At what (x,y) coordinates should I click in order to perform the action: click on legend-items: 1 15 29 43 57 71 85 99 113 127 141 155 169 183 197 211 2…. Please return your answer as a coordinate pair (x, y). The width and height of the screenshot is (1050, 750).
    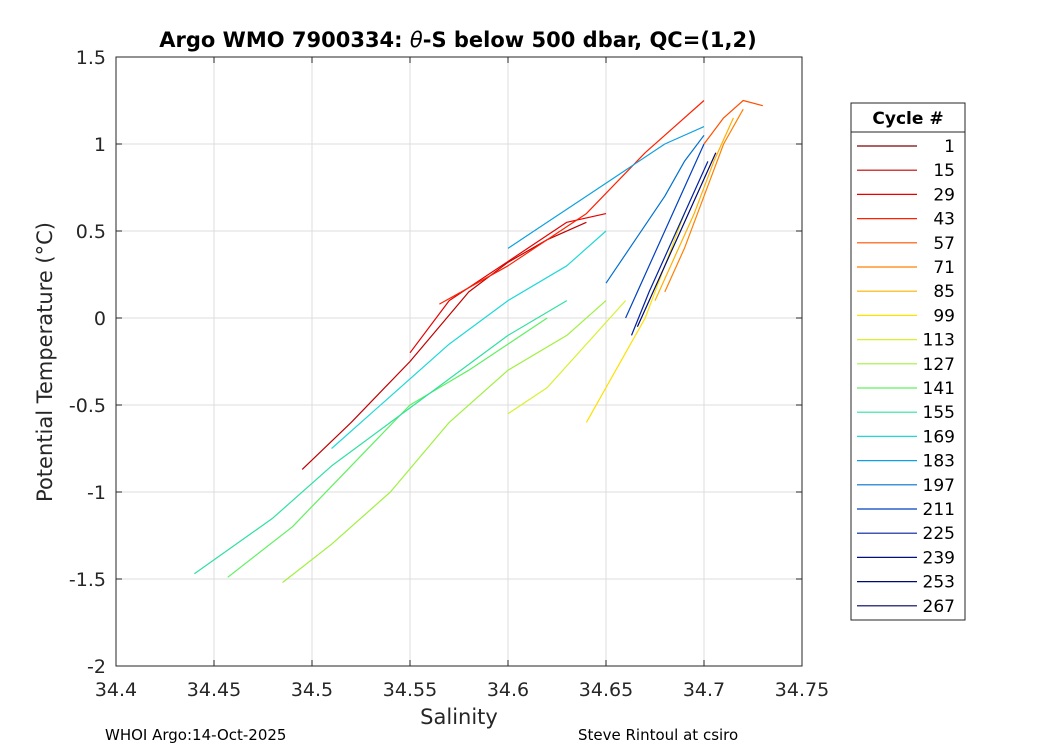
    Looking at the image, I should click on (906, 377).